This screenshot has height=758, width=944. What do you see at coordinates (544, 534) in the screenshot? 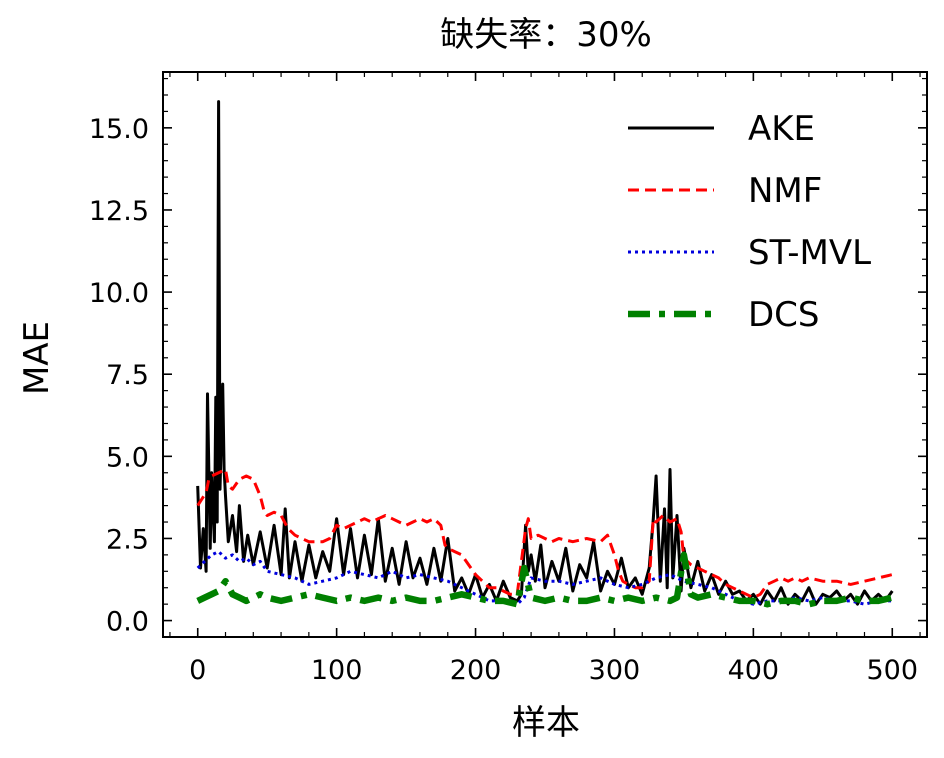
I see `series-line-nmf` at bounding box center [544, 534].